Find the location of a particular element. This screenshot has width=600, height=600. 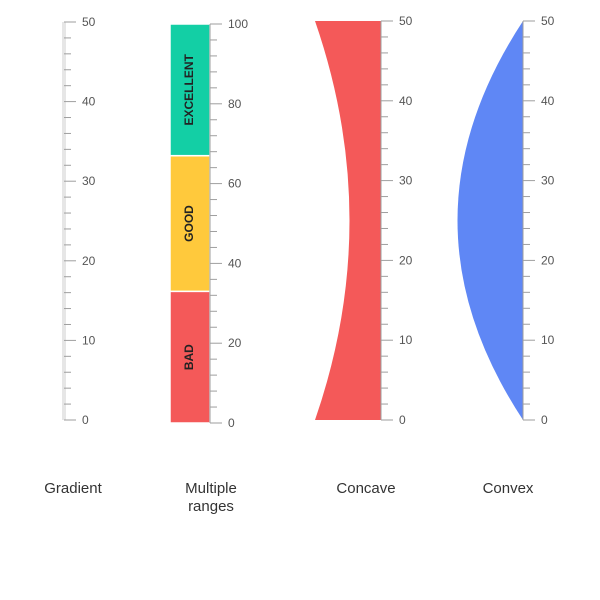

tick-label: 80 is located at coordinates (235, 104).